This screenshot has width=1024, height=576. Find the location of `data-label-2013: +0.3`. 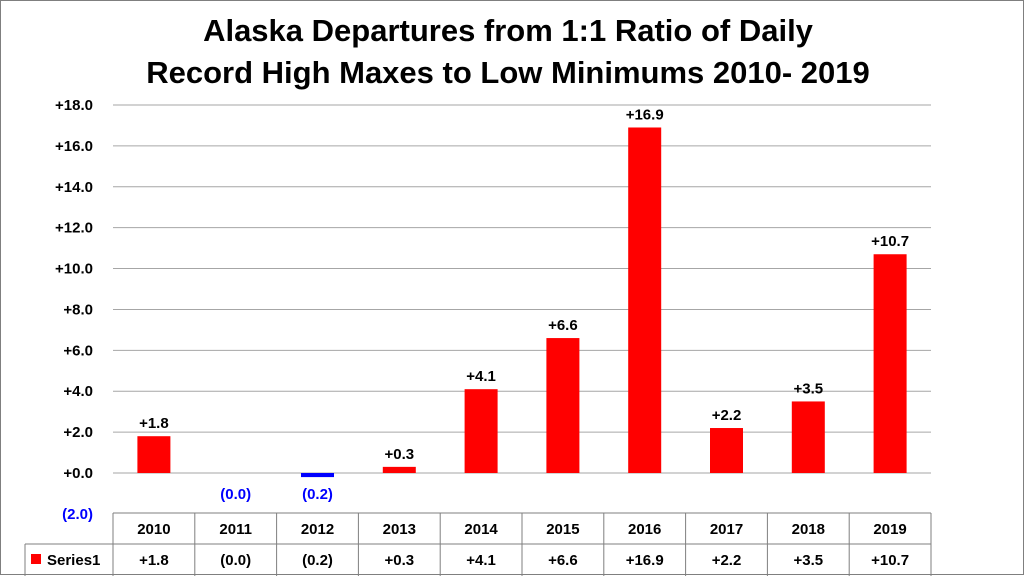

data-label-2013: +0.3 is located at coordinates (399, 454).